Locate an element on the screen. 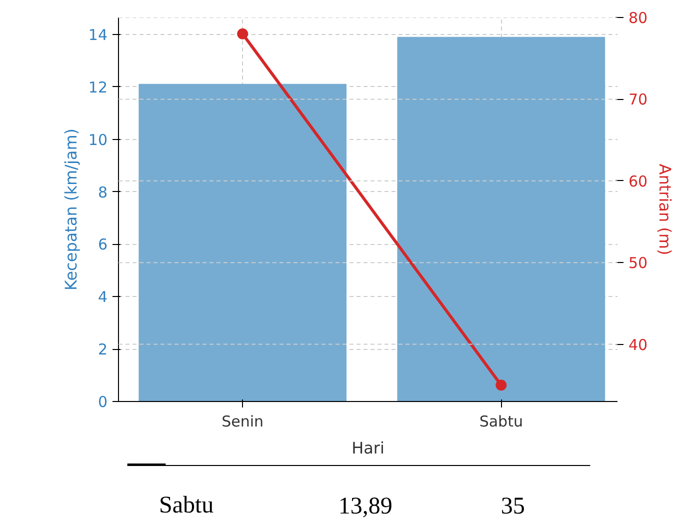  y-tick-label: 2 is located at coordinates (103, 349).